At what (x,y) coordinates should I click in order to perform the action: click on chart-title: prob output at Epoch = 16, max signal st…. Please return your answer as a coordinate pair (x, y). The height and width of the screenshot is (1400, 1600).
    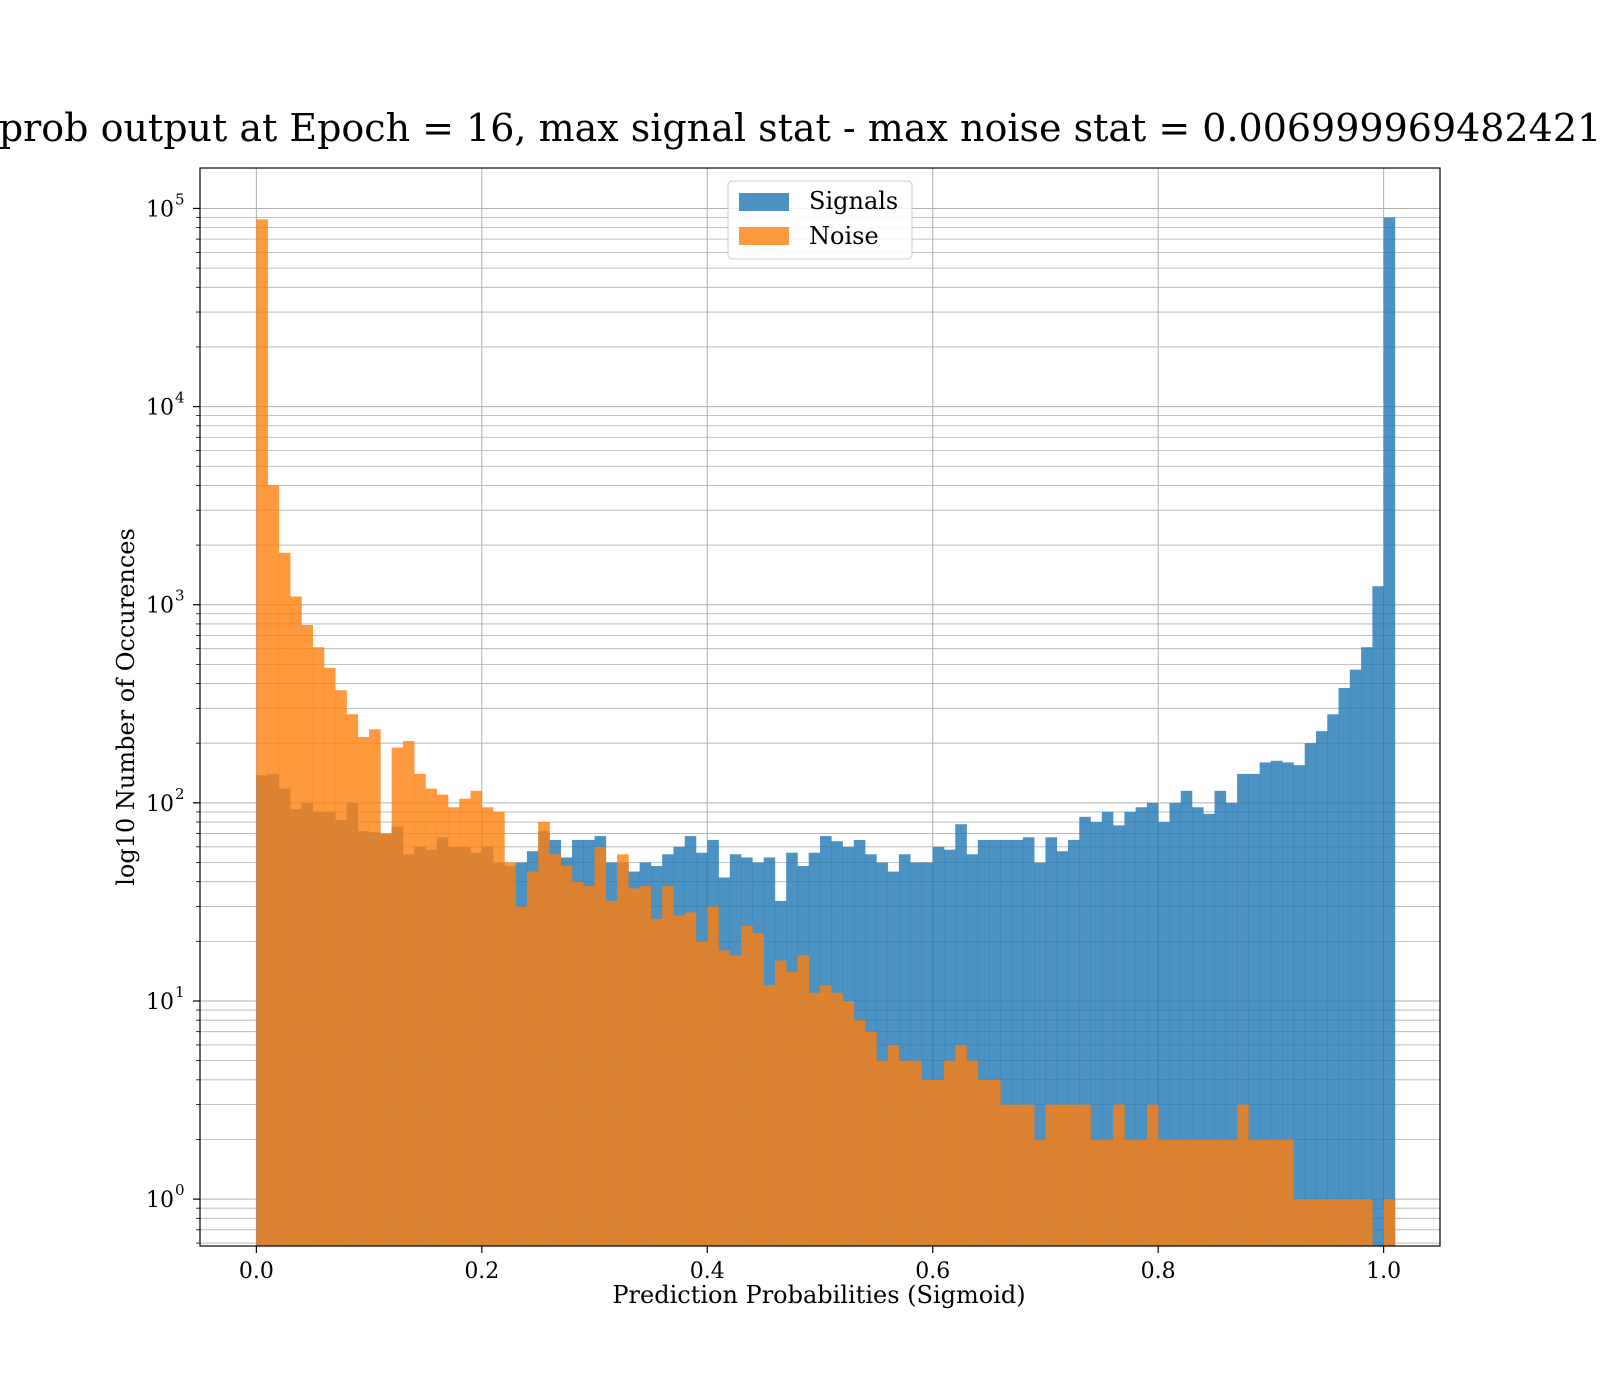
    Looking at the image, I should click on (800, 128).